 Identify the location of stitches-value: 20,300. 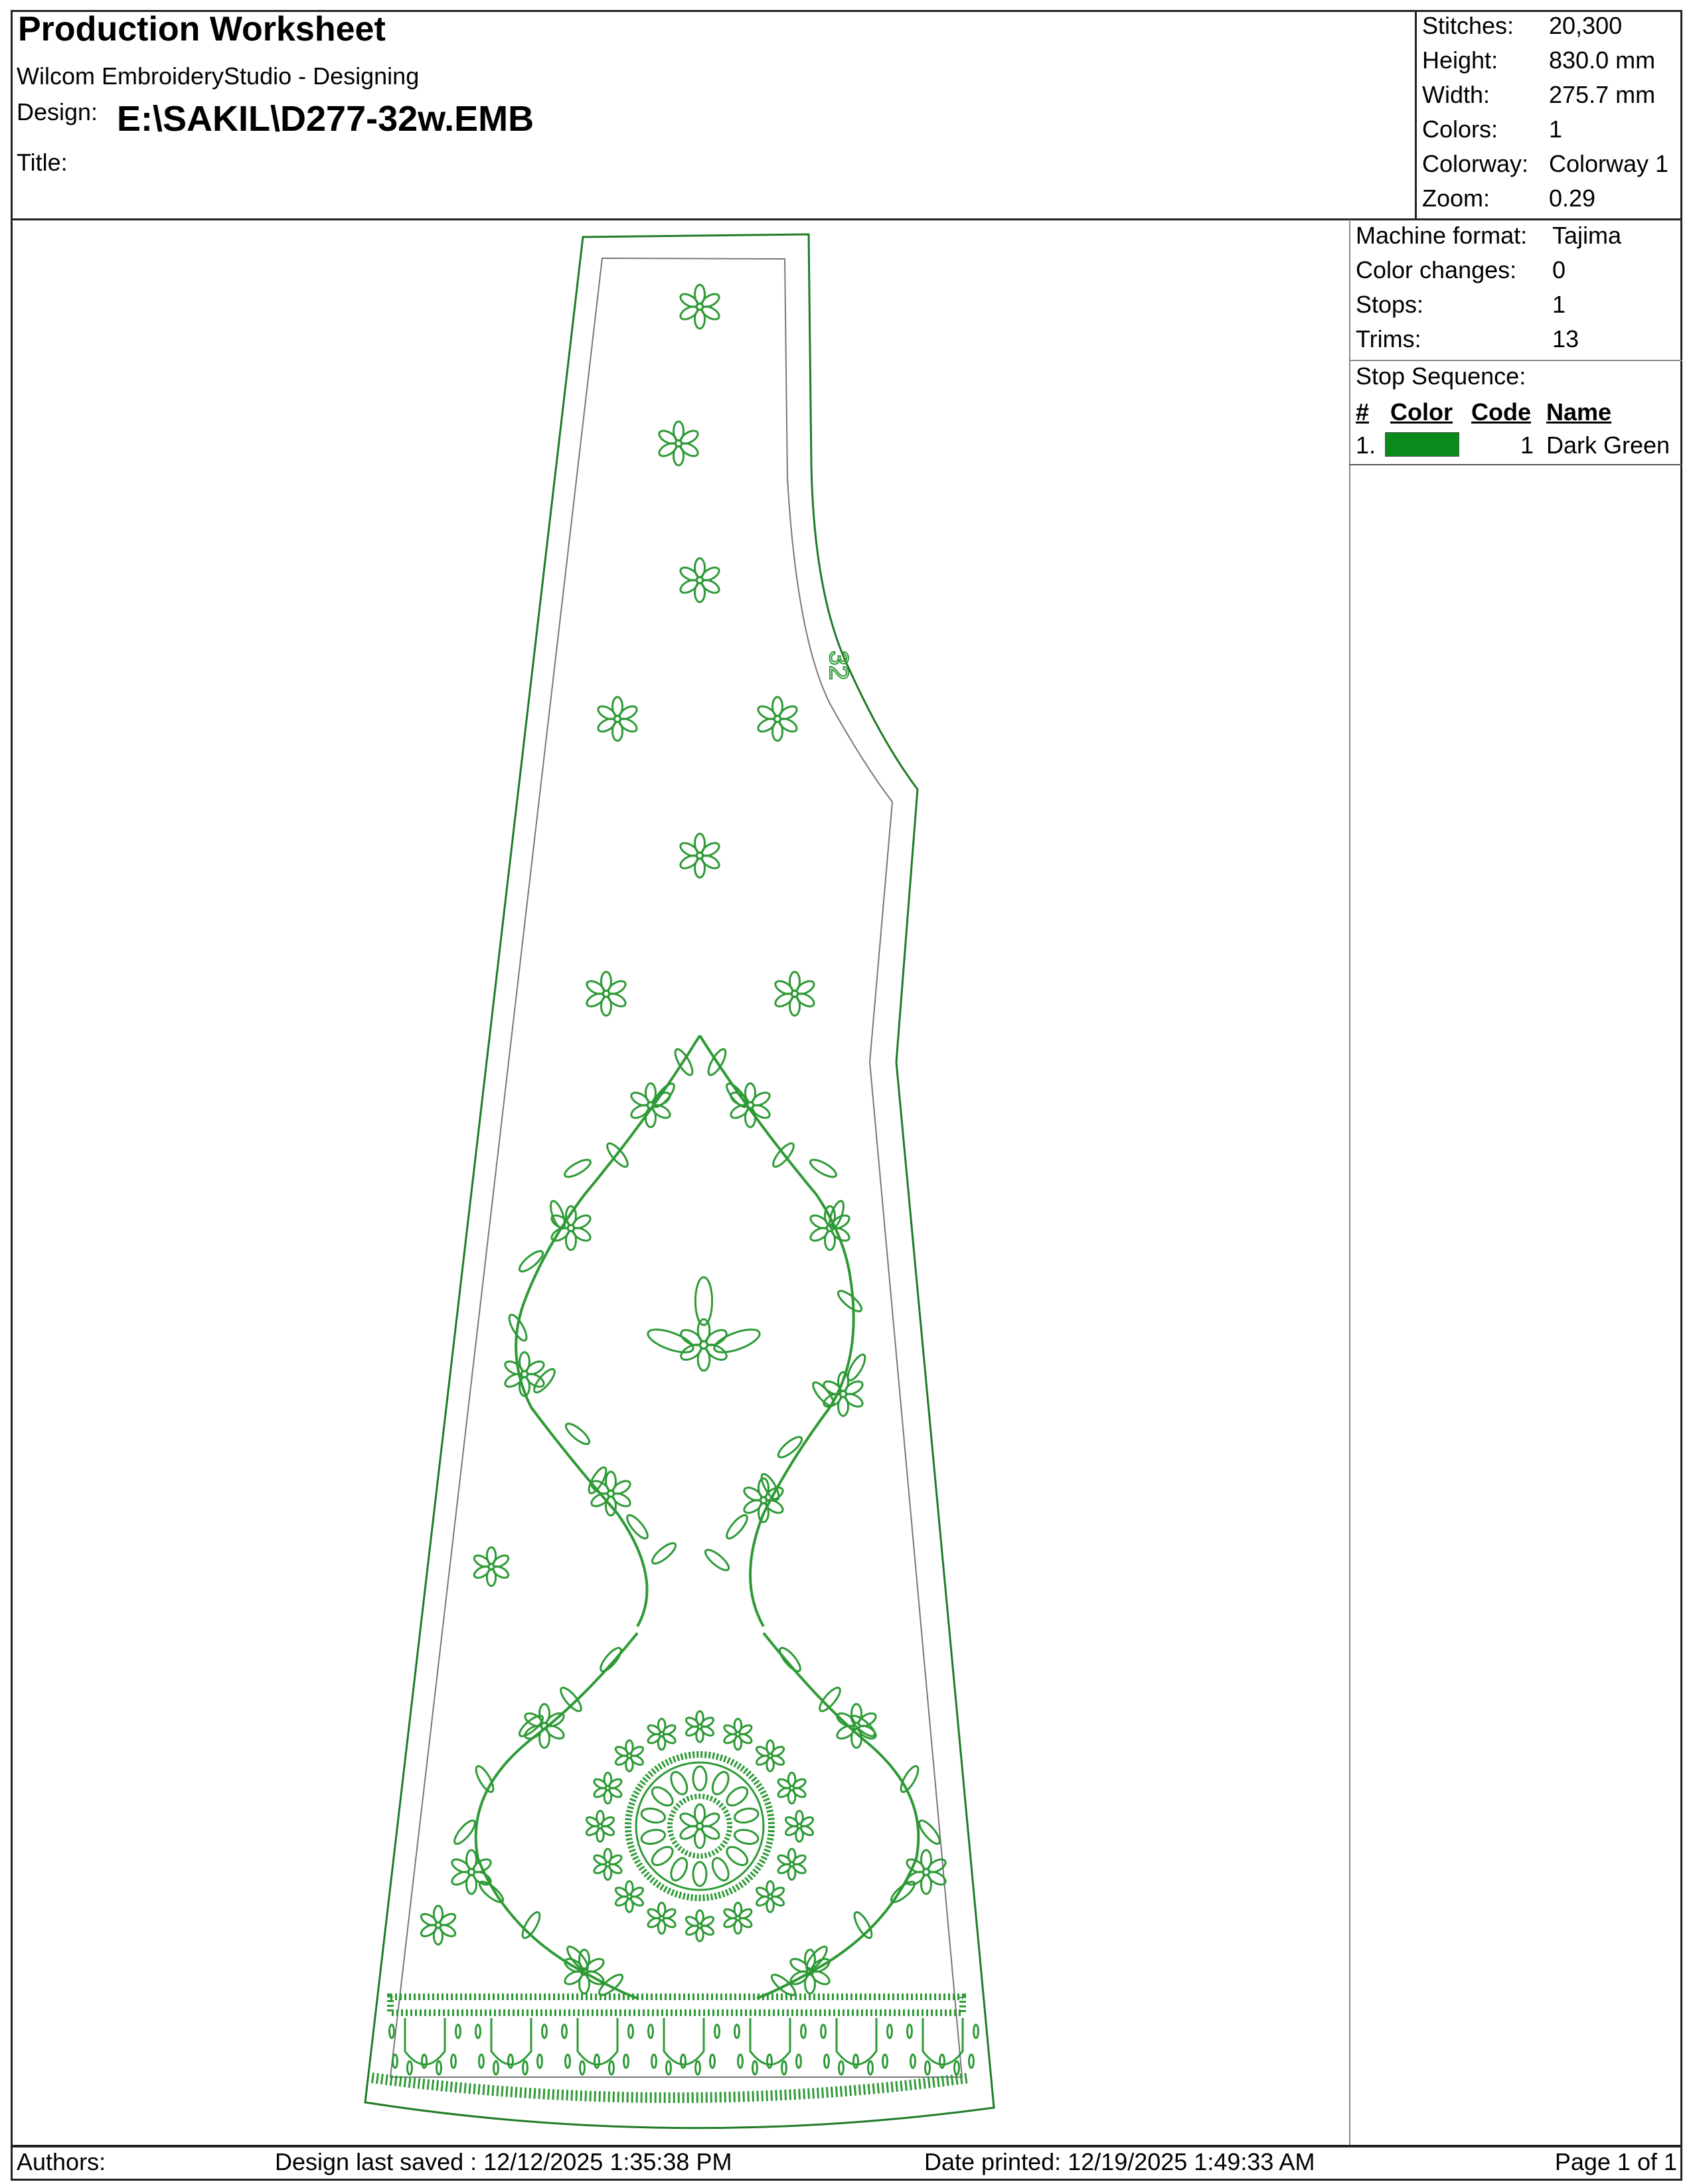
(1586, 25).